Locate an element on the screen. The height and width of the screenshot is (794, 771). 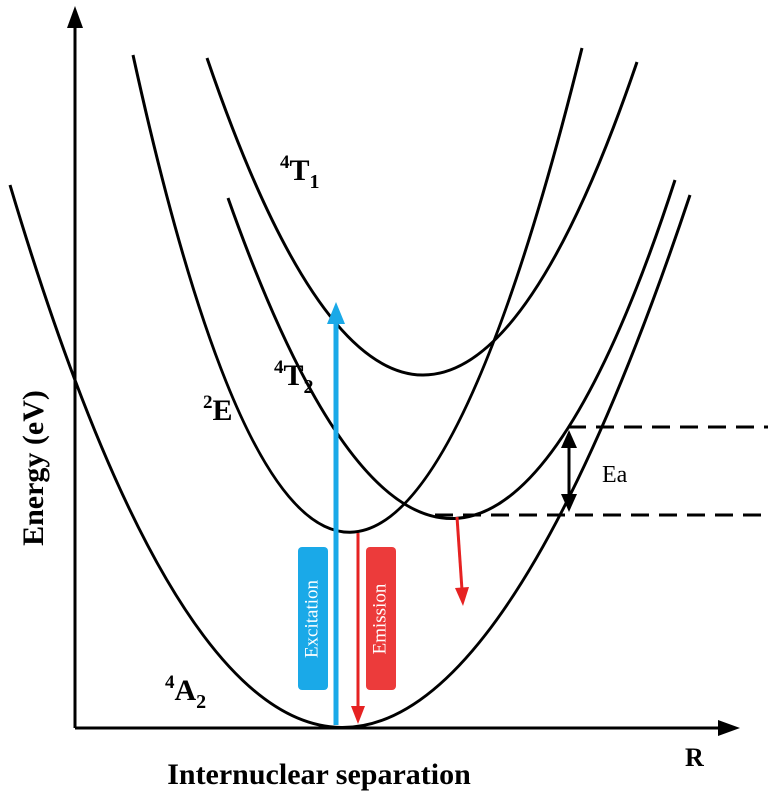
excitation-label-box is located at coordinates (313, 618).